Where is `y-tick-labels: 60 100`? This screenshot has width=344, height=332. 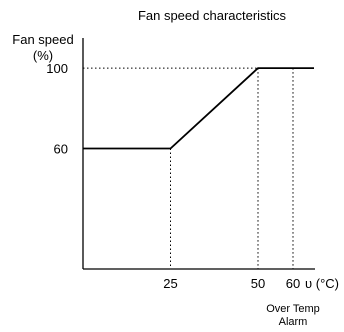 y-tick-labels: 60 100 is located at coordinates (57, 108).